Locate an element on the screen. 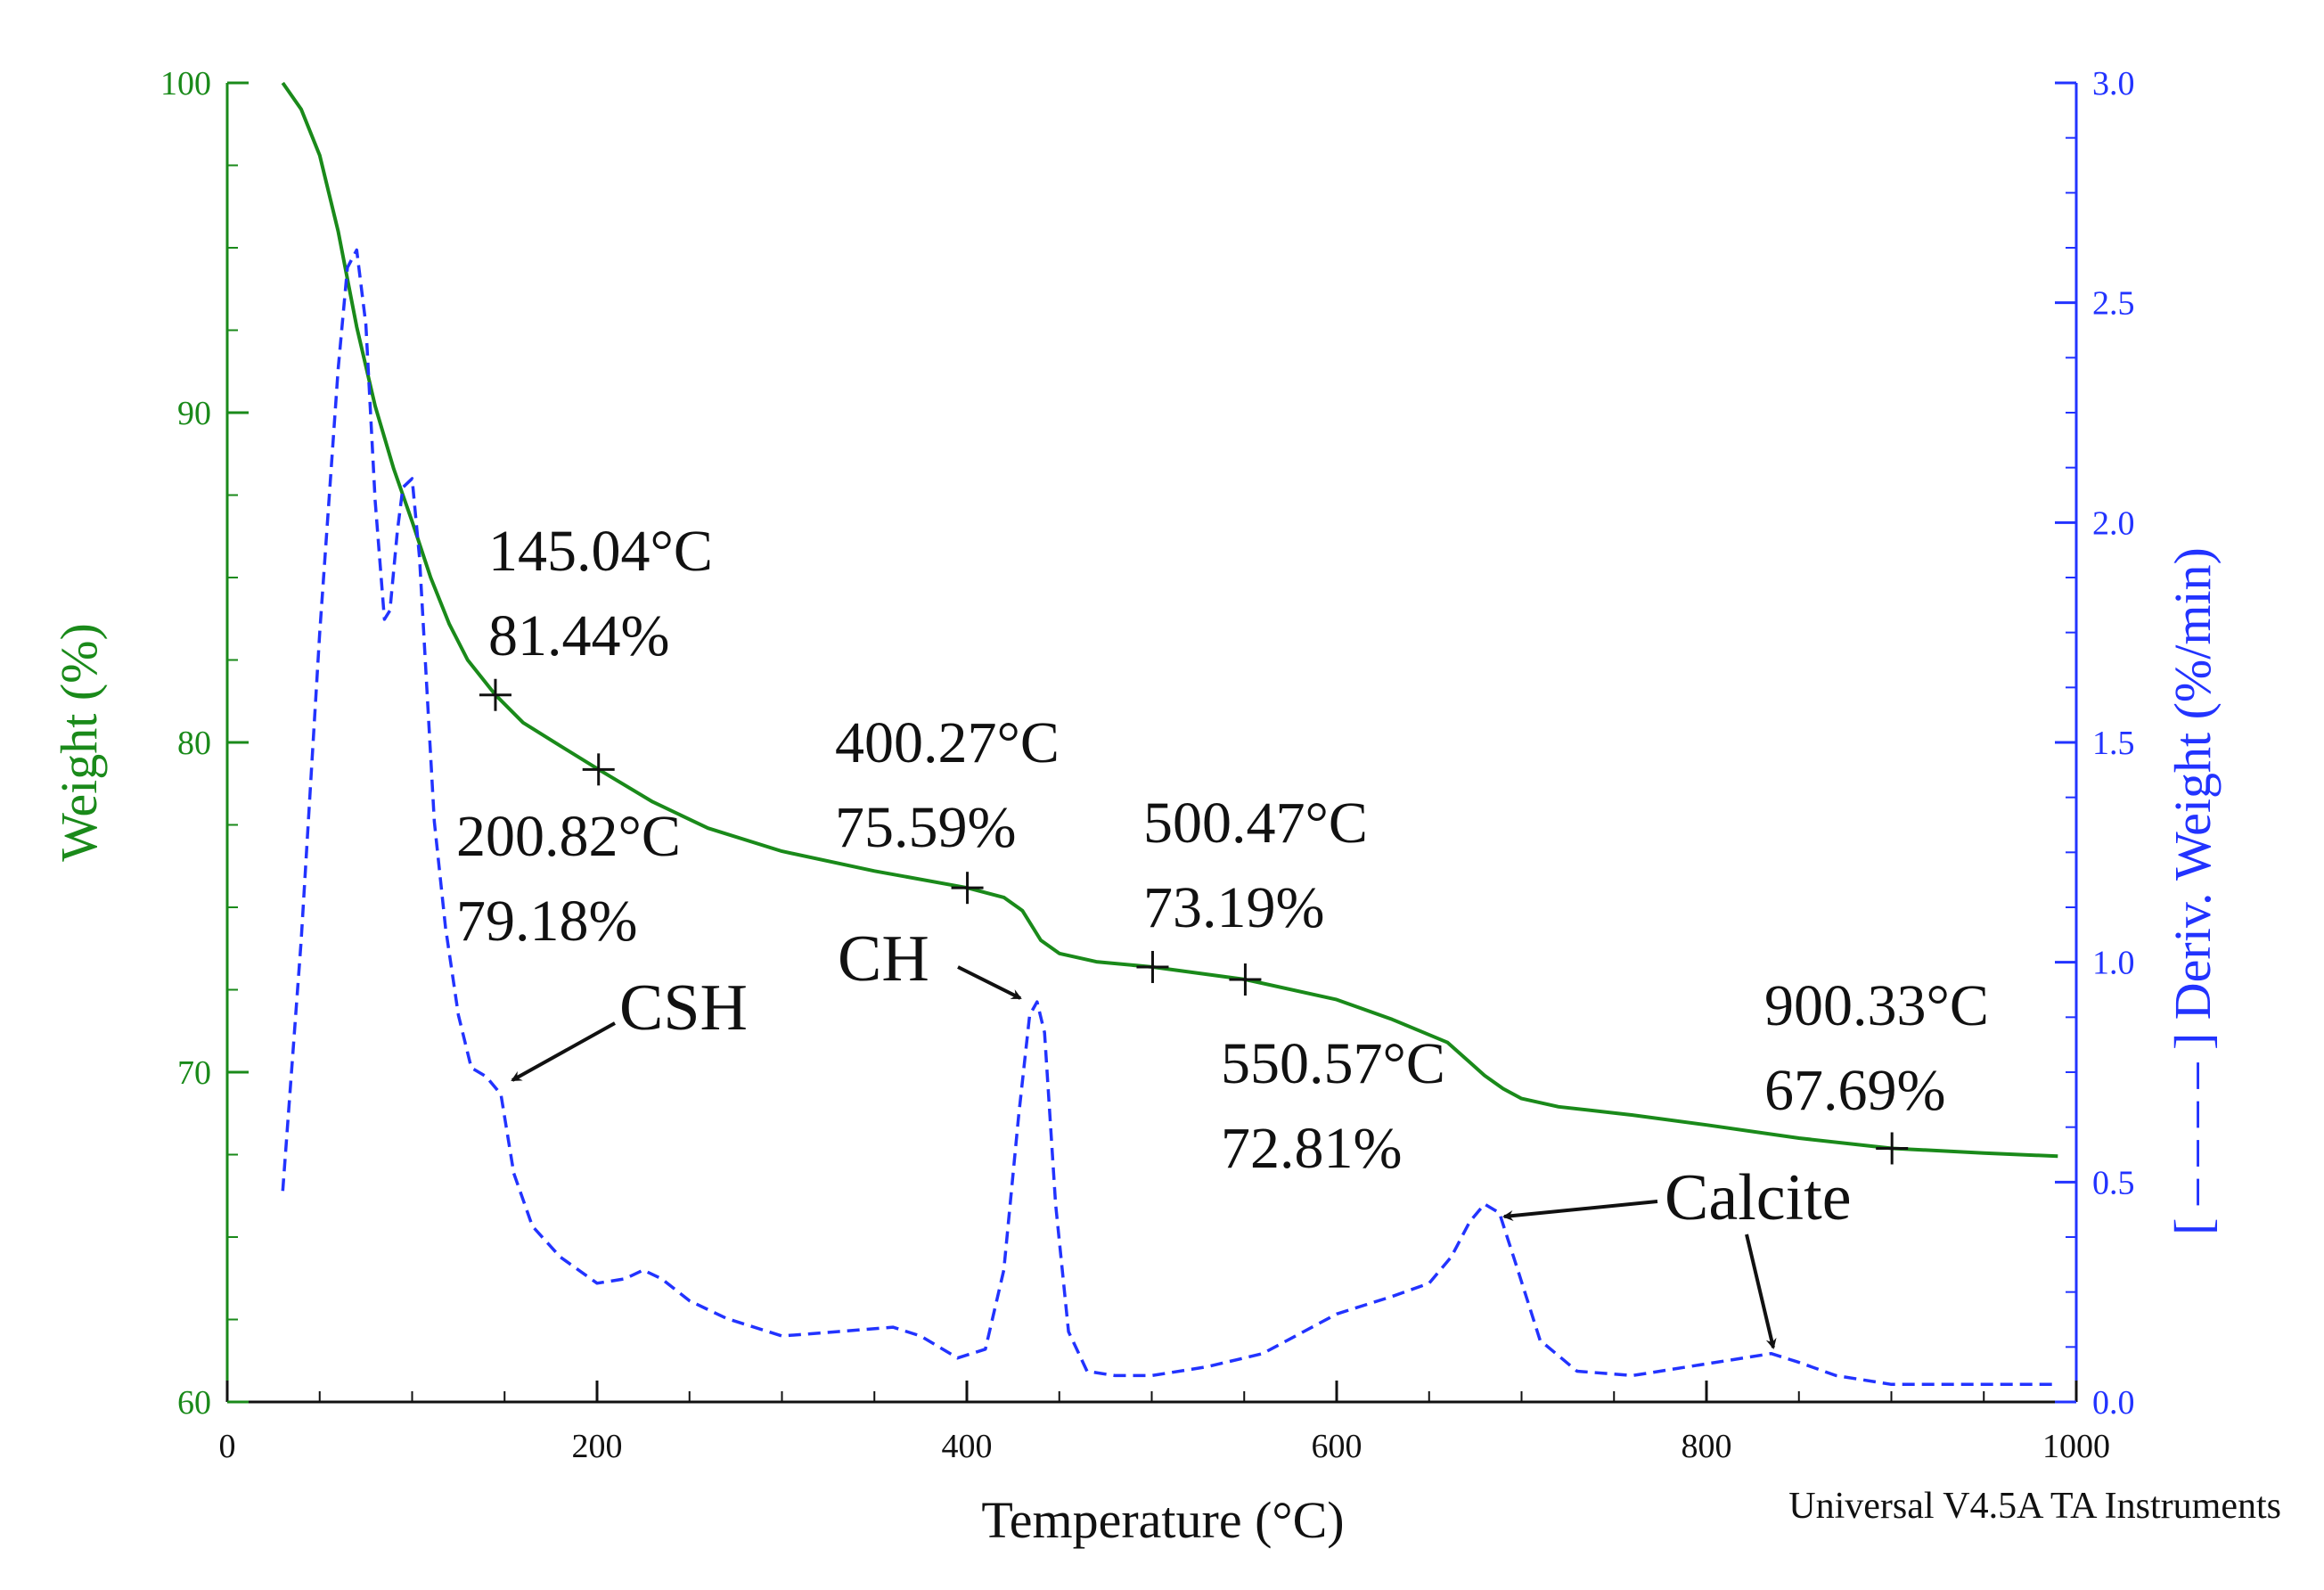 Image resolution: width=2324 pixels, height=1590 pixels. marker-label-temp: 900.33°C is located at coordinates (1876, 1005).